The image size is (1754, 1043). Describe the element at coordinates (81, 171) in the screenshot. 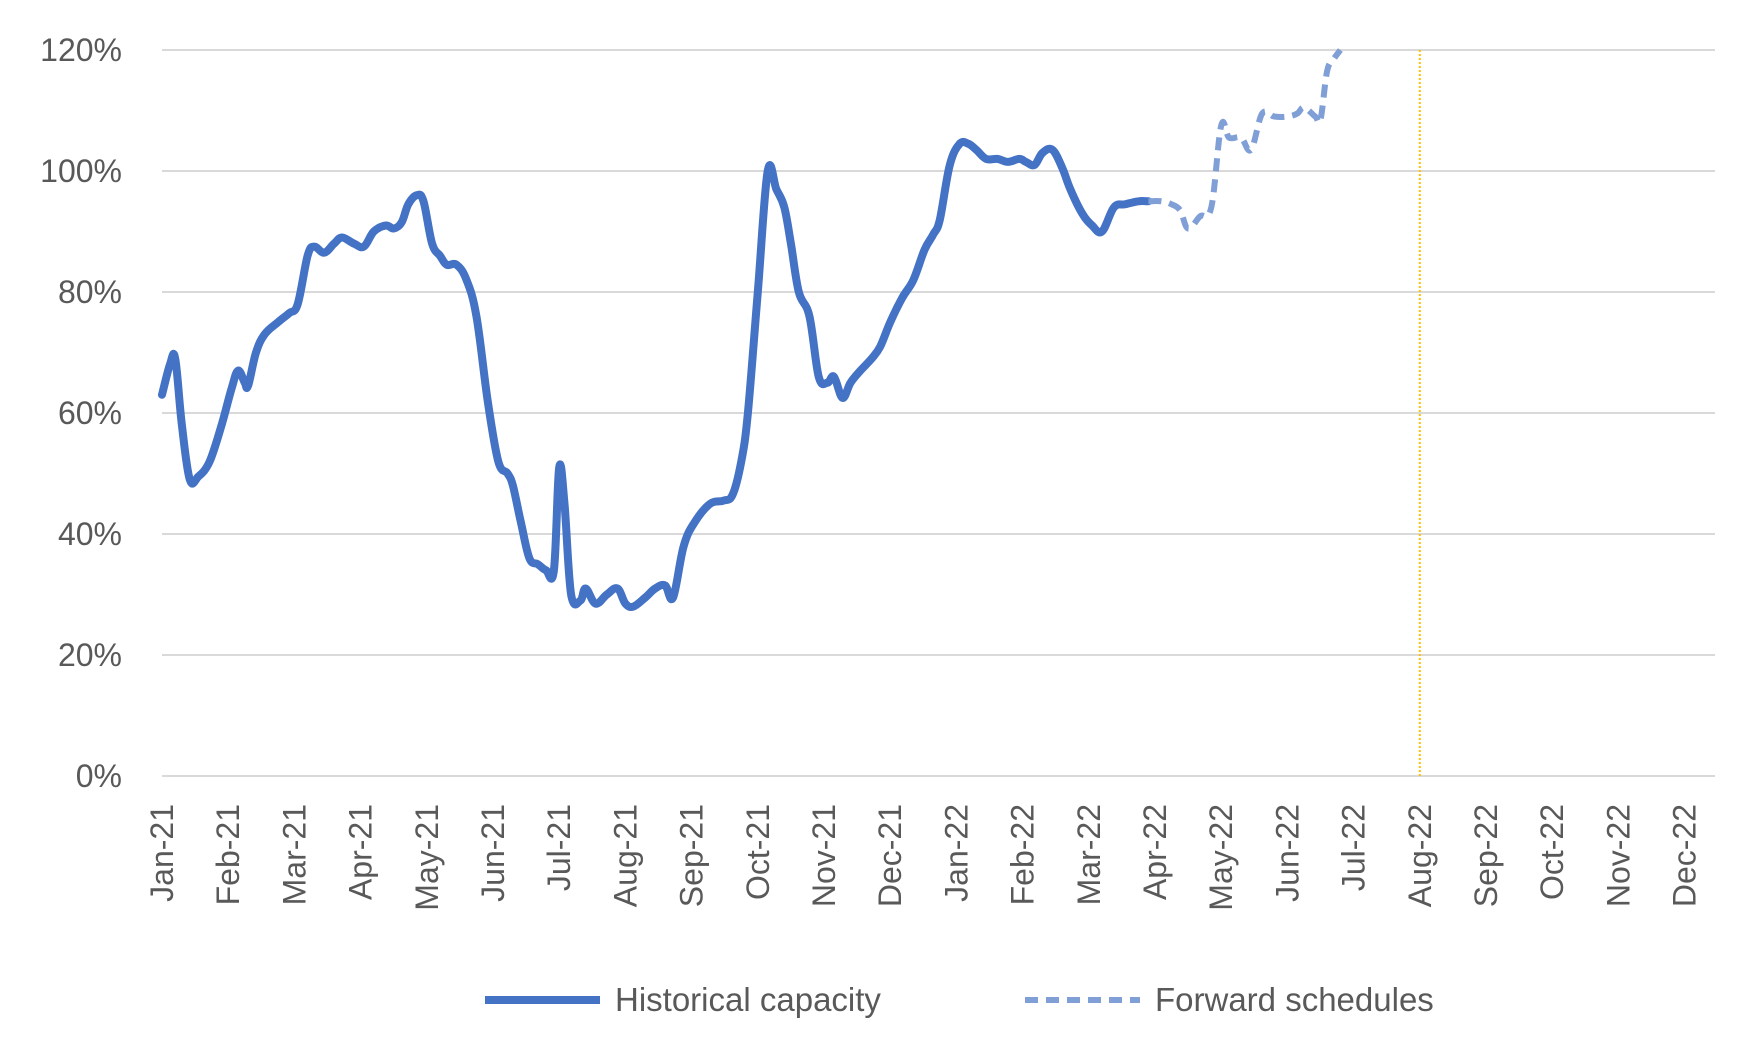

I see `y-tick-label: 100%` at that location.